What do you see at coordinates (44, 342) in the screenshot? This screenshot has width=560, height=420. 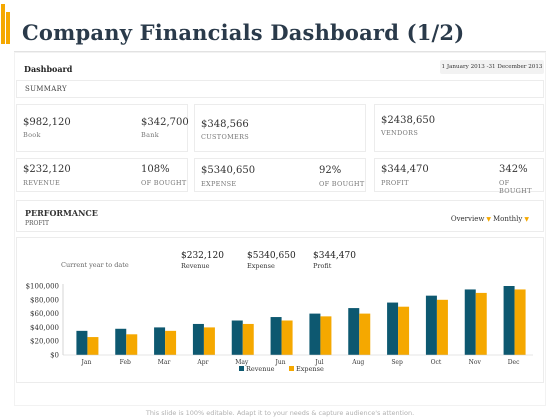 I see `y-tick-label: $20,000` at bounding box center [44, 342].